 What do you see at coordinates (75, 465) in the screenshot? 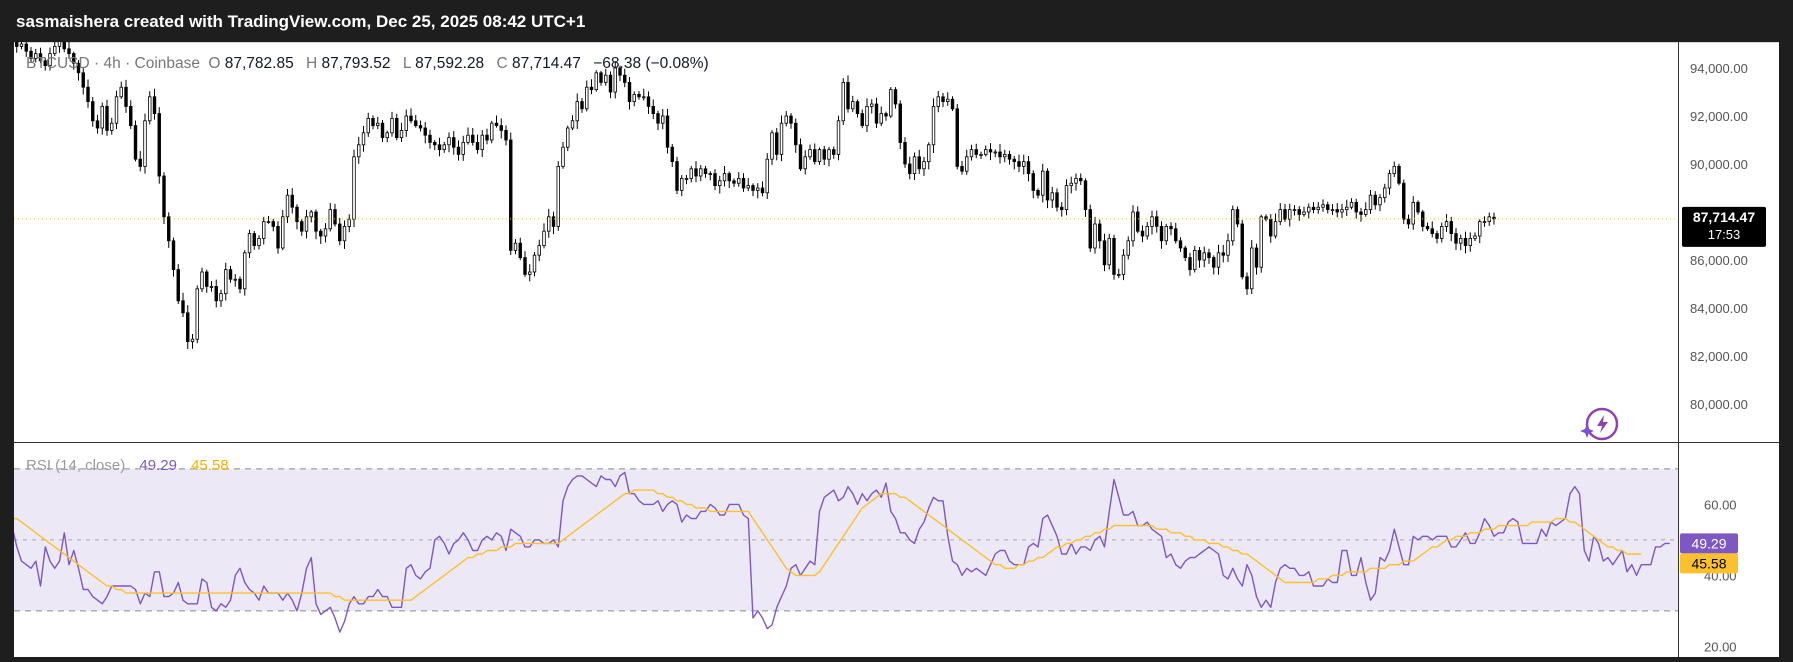
I see `rsi-legend-title: RSI (14, close)` at bounding box center [75, 465].